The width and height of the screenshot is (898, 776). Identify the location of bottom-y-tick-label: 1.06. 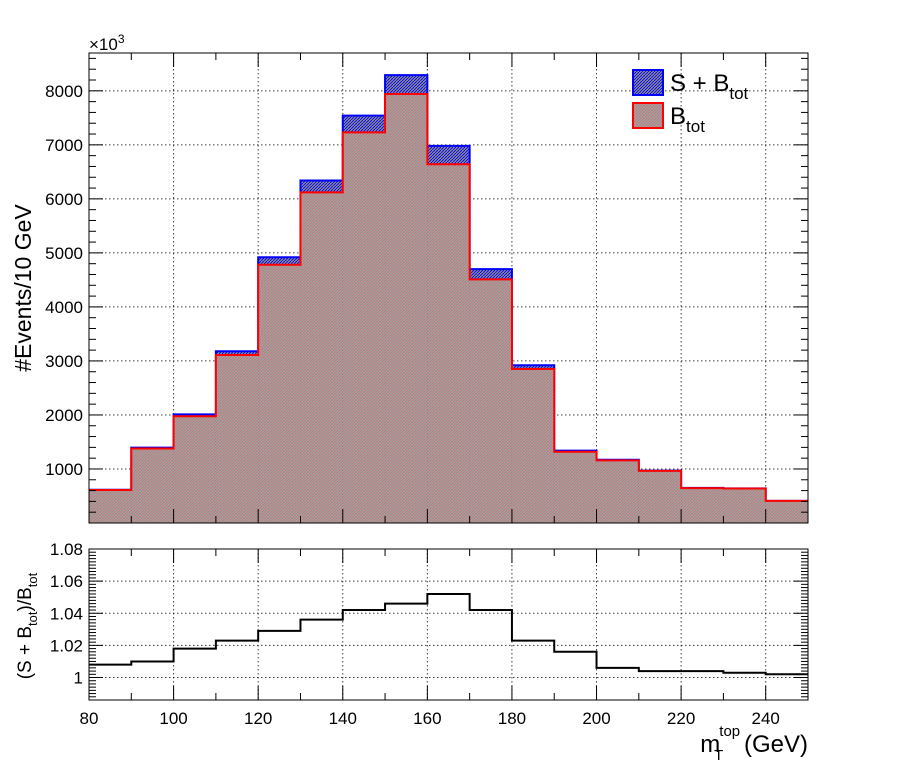
(66, 581).